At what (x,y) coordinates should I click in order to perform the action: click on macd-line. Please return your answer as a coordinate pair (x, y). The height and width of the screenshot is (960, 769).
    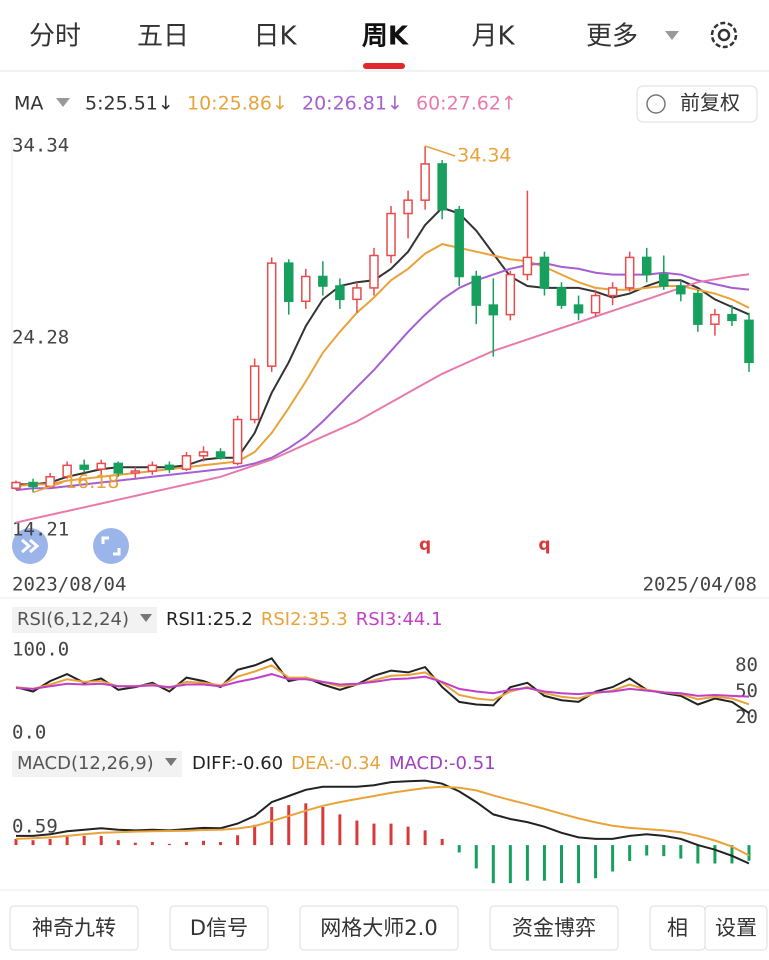
    Looking at the image, I should click on (382, 821).